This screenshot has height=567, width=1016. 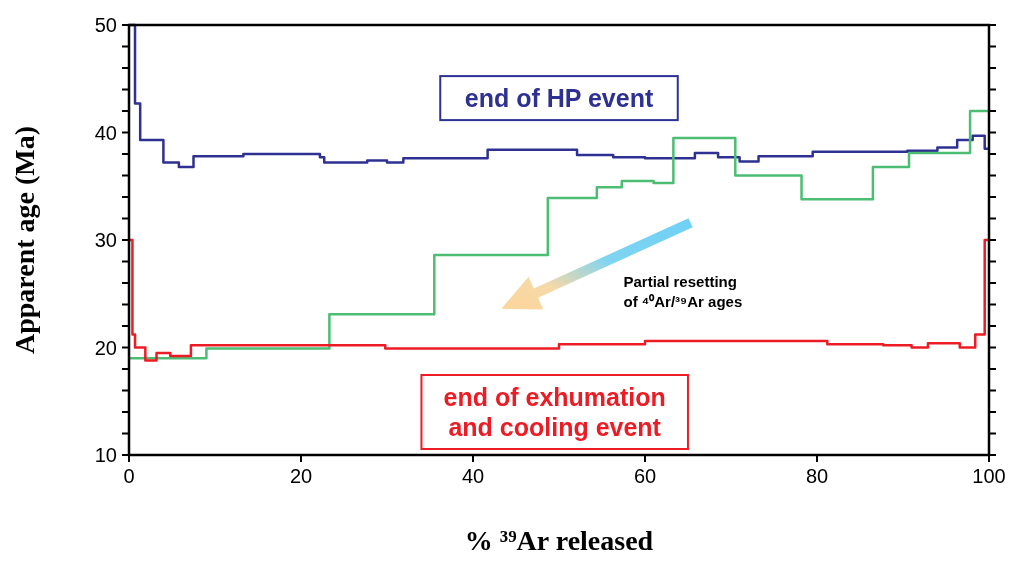 What do you see at coordinates (559, 98) in the screenshot?
I see `series-label: end of HP event` at bounding box center [559, 98].